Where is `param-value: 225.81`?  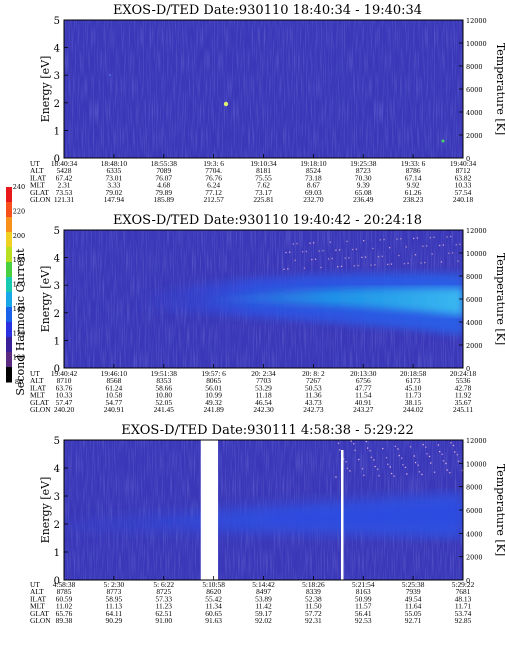 param-value: 225.81 is located at coordinates (263, 199).